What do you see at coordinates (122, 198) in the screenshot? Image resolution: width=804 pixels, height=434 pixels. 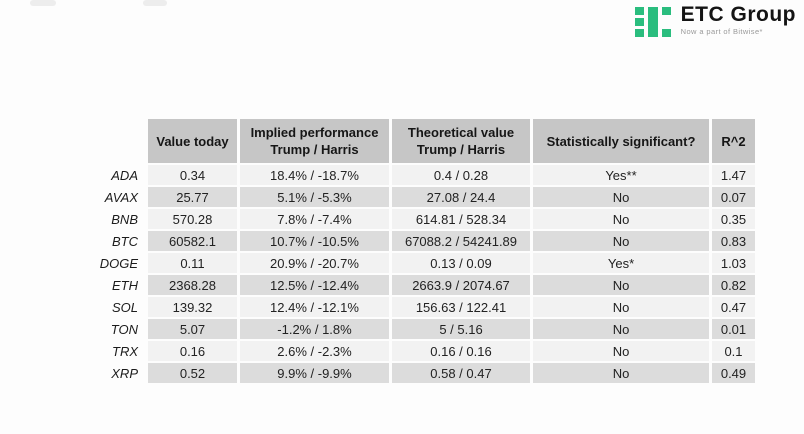 I see `asset-label: AVAX` at bounding box center [122, 198].